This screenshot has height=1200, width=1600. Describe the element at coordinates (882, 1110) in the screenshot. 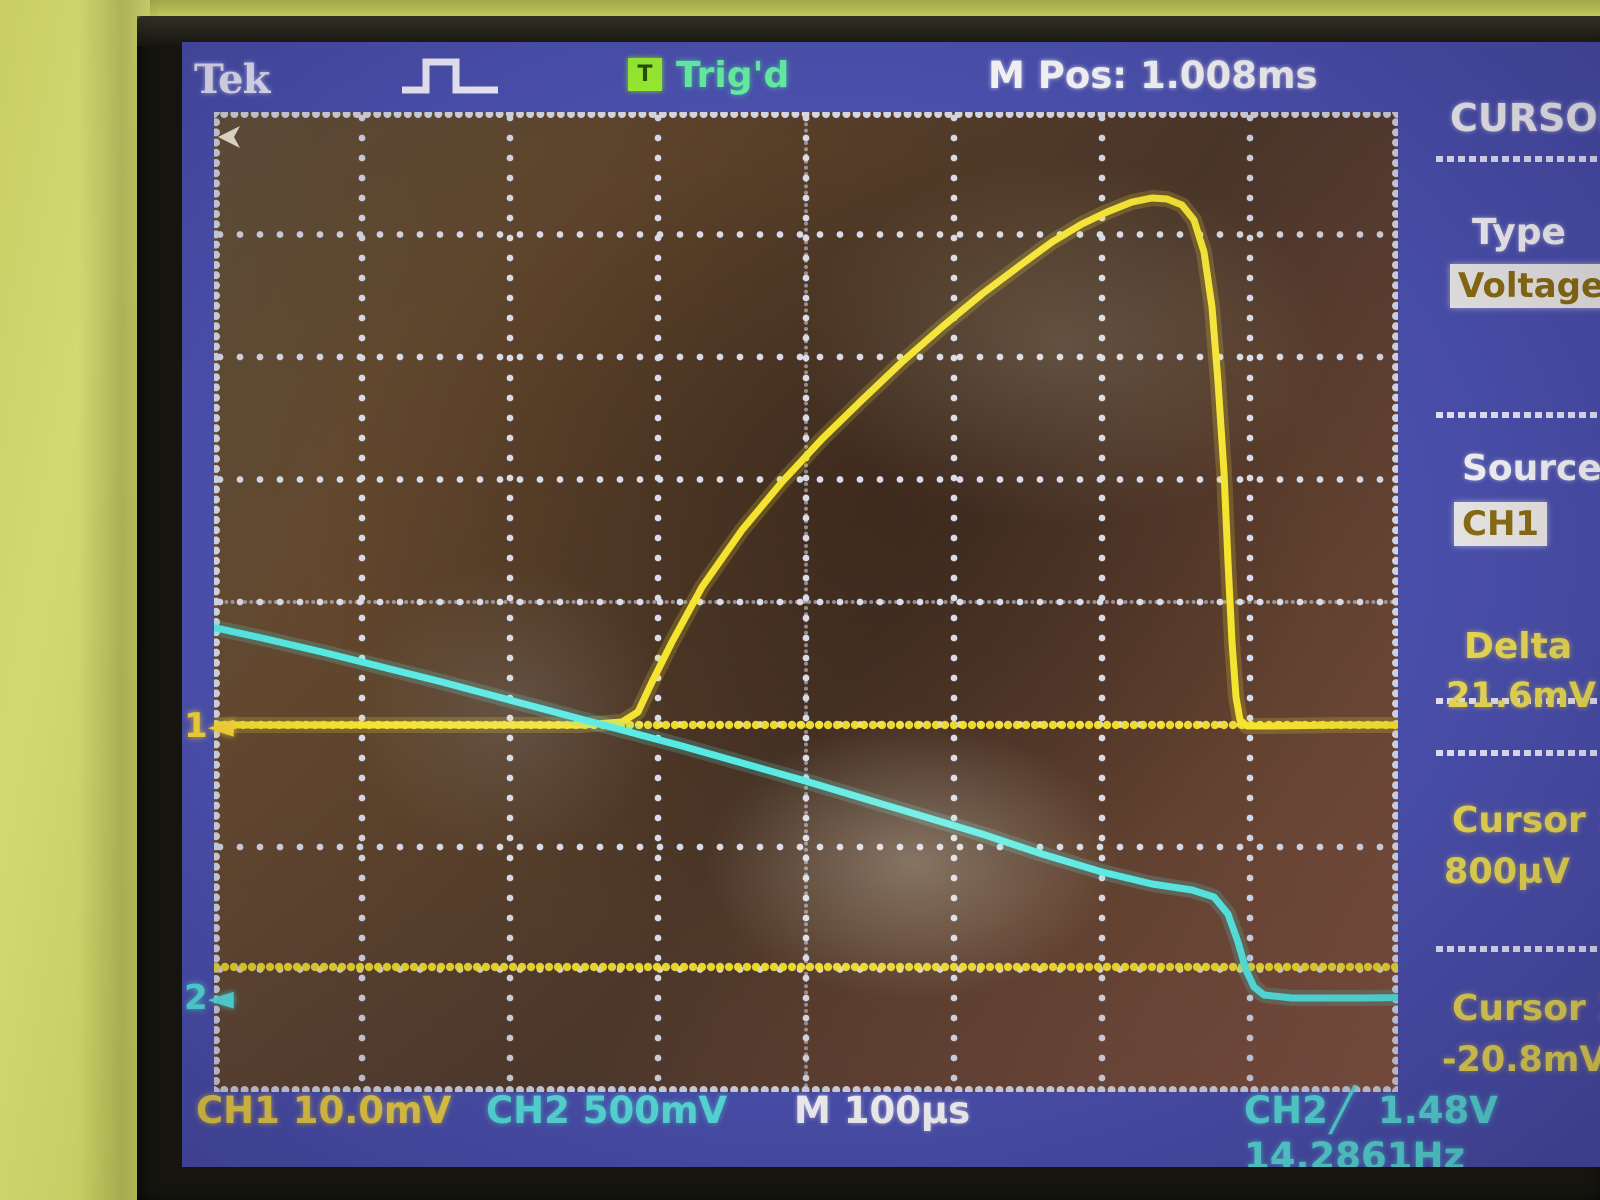

I see `timebase-readout: M 100µs` at that location.